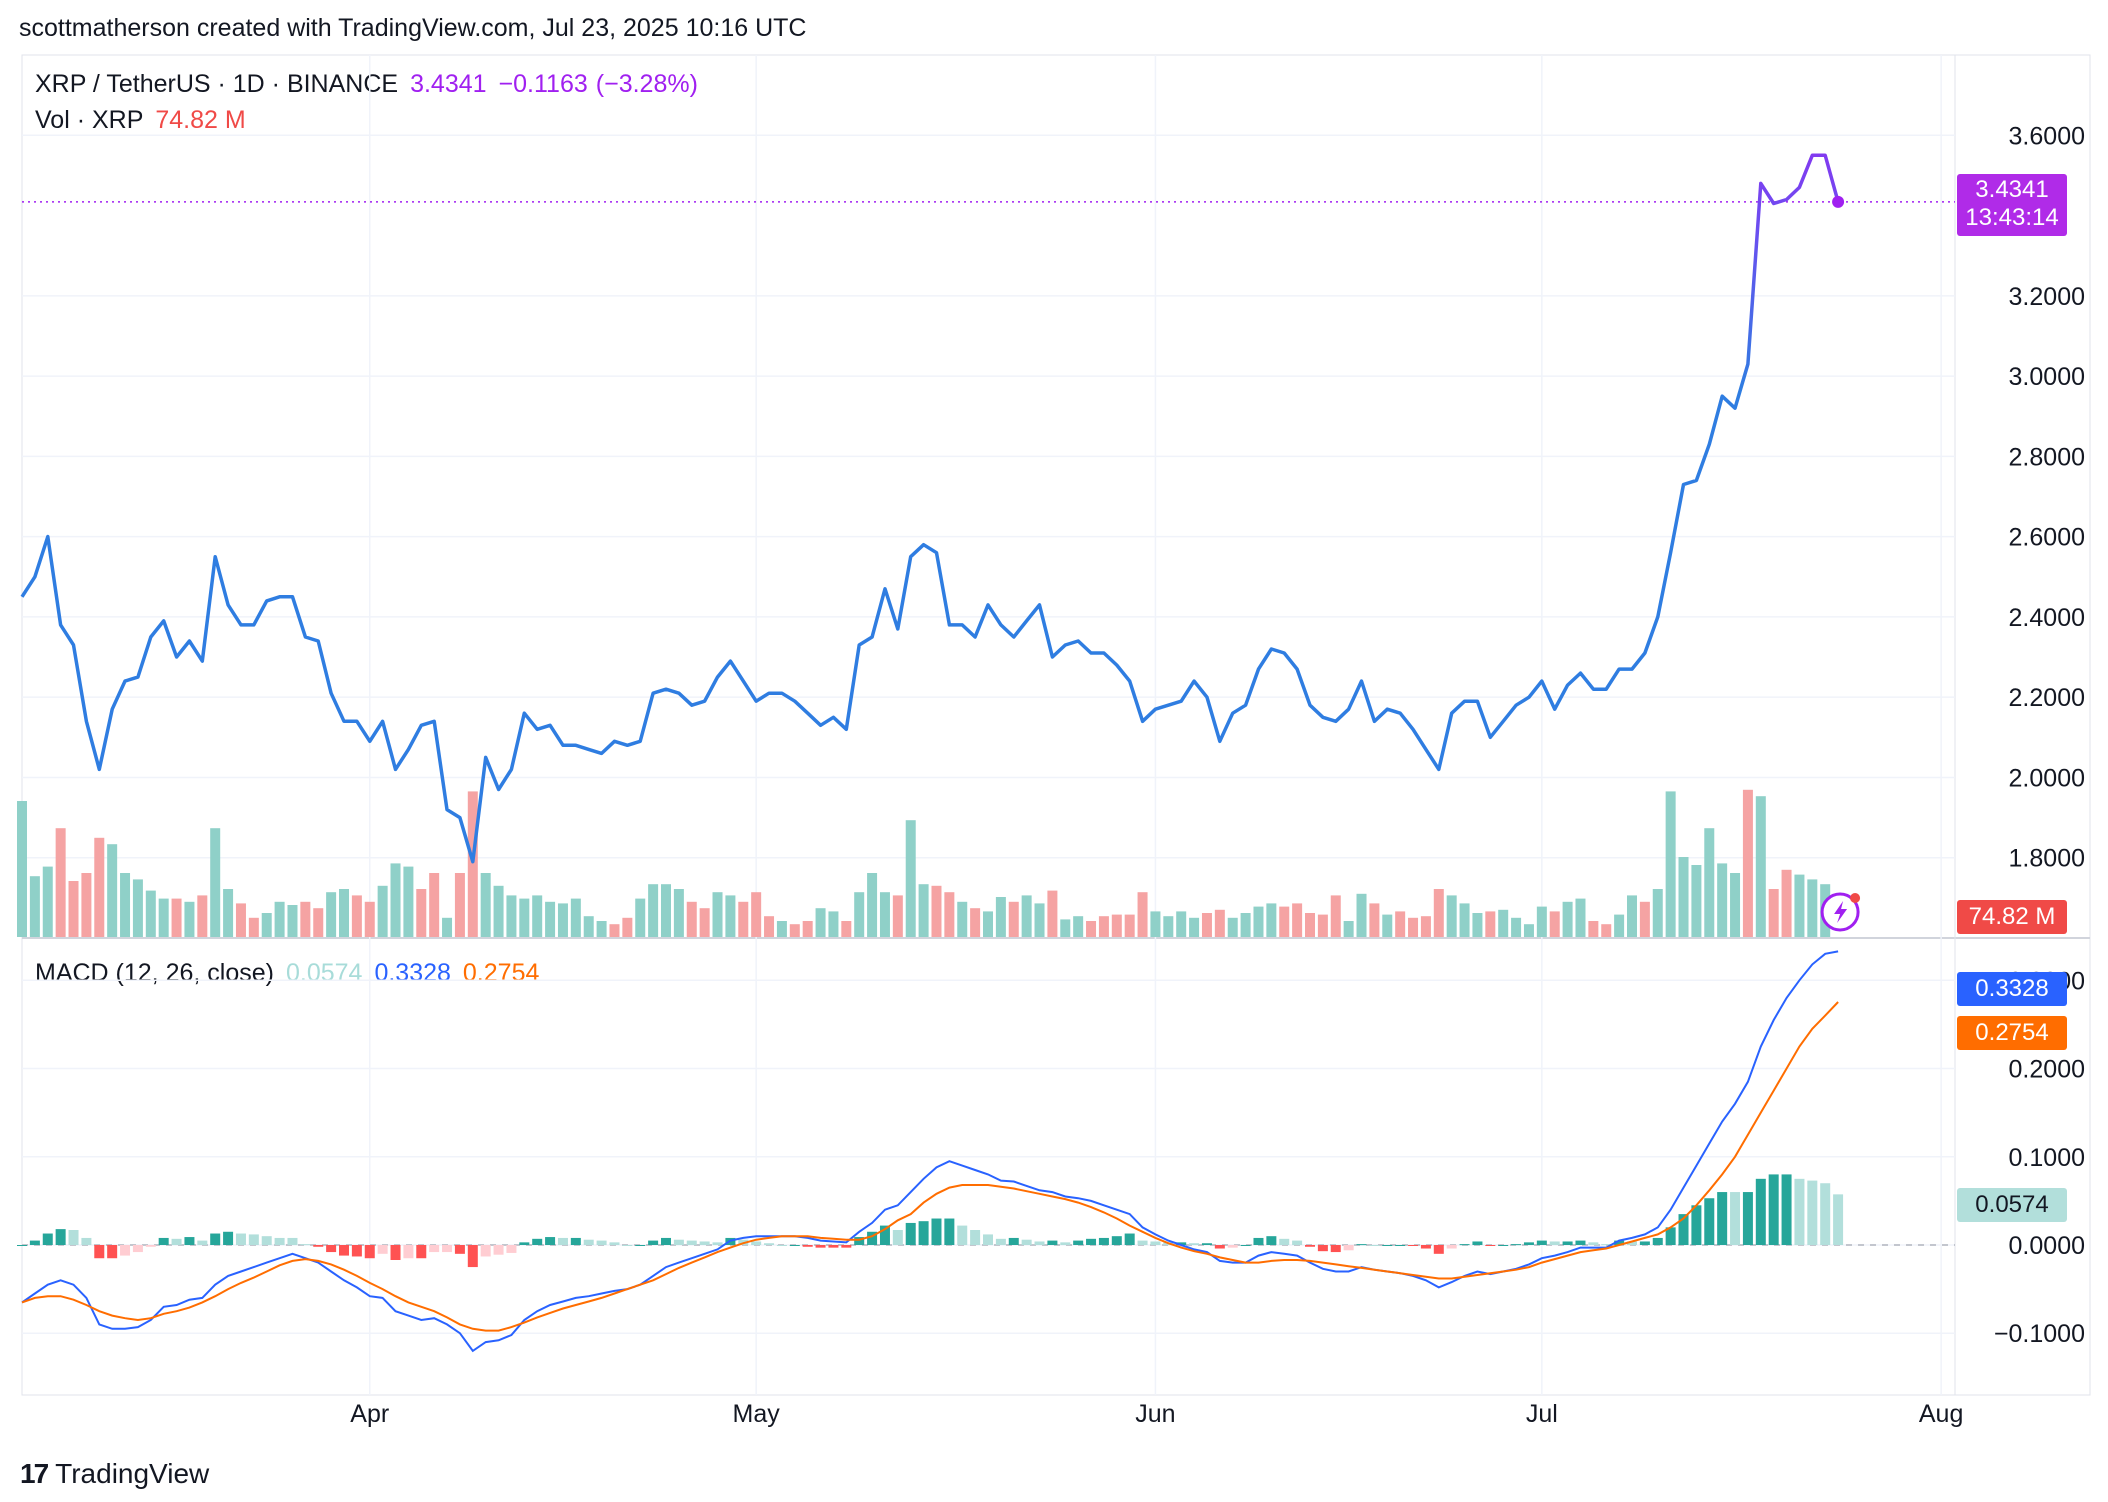 This screenshot has width=2108, height=1502. Describe the element at coordinates (2012, 1033) in the screenshot. I see `macd-signal-badge: 0.2754` at that location.